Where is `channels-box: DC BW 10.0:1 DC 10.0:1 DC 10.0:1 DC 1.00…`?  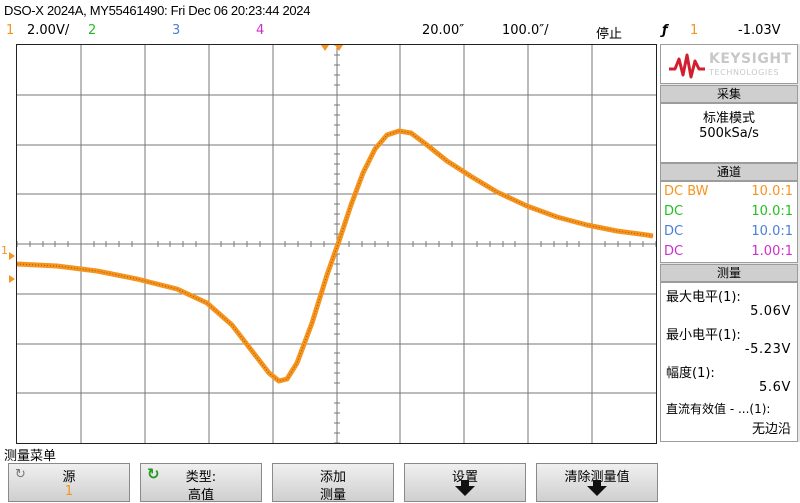
channels-box: DC BW 10.0:1 DC 10.0:1 DC 10.0:1 DC 1.00… is located at coordinates (729, 222).